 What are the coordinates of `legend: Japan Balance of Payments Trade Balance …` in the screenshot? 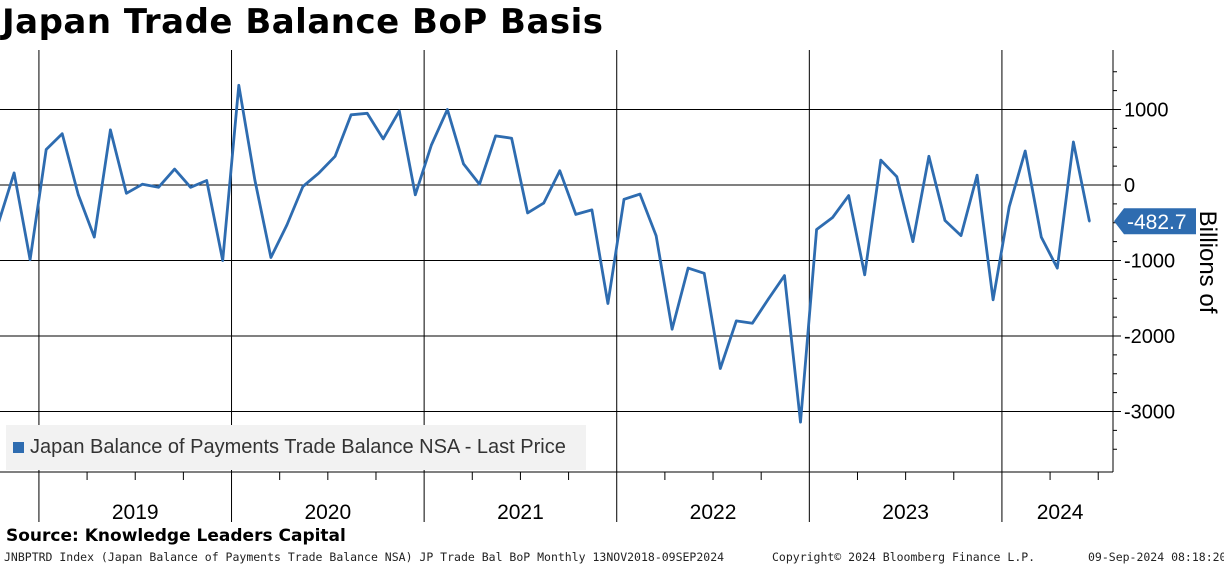 It's located at (296, 447).